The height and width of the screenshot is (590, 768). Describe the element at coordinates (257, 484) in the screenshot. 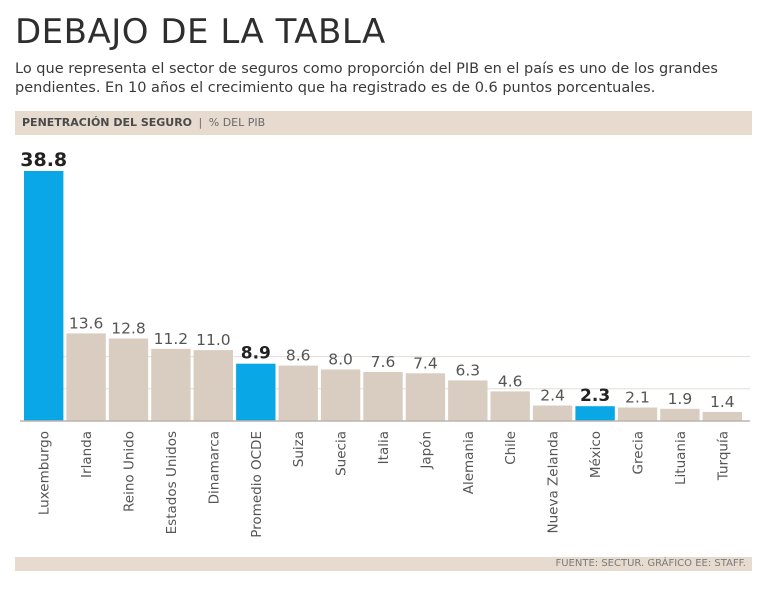

I see `category-label: Promedio OCDE` at that location.